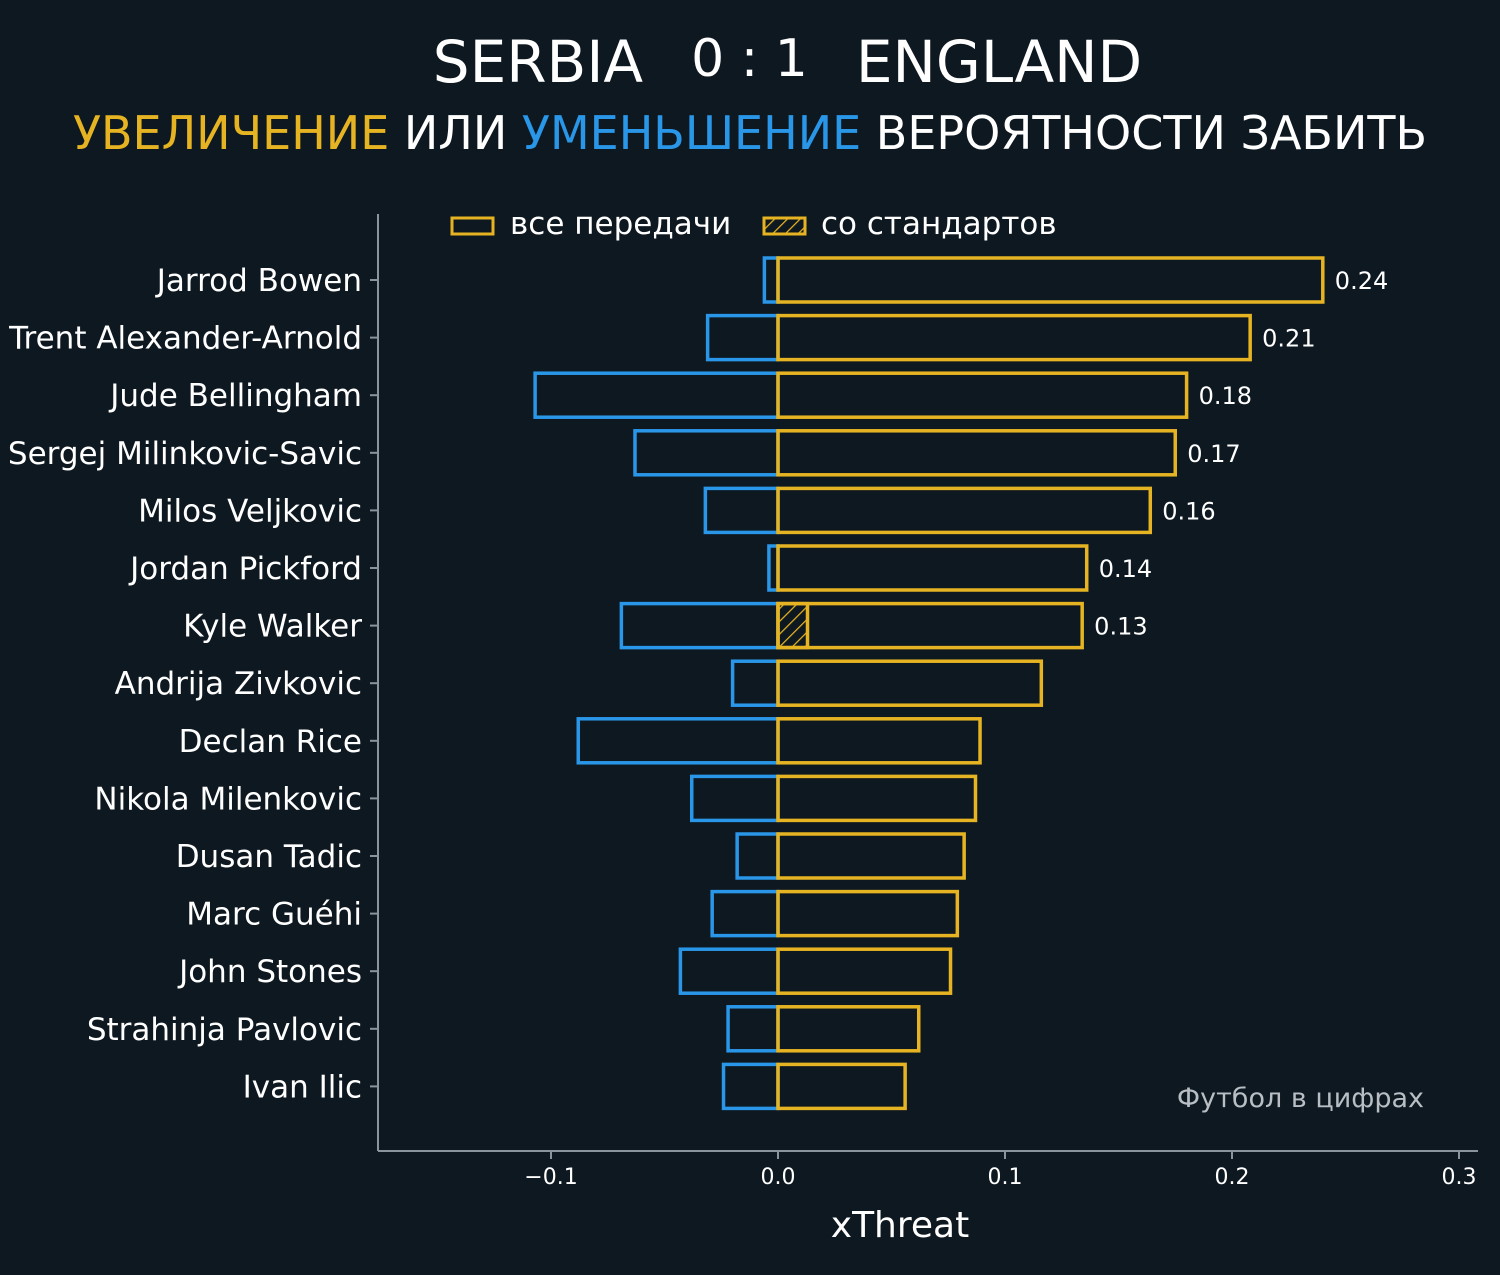 Image resolution: width=1500 pixels, height=1275 pixels. I want to click on legend-all-passes-label: все передачи, so click(620, 224).